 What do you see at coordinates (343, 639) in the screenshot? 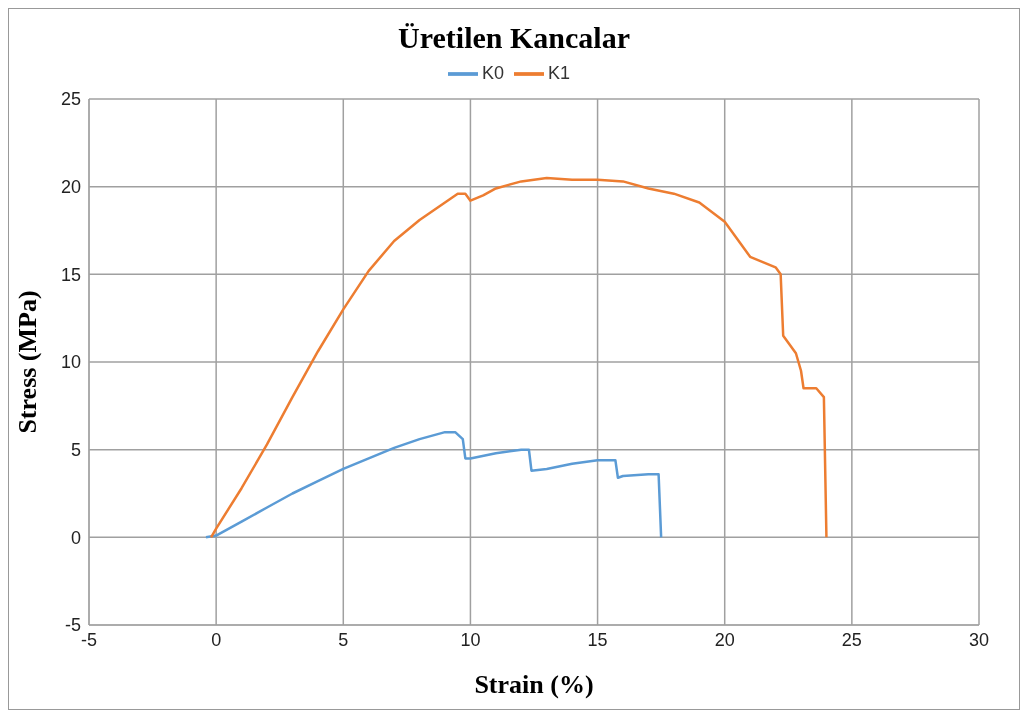
I see `x-tick-label: 5` at bounding box center [343, 639].